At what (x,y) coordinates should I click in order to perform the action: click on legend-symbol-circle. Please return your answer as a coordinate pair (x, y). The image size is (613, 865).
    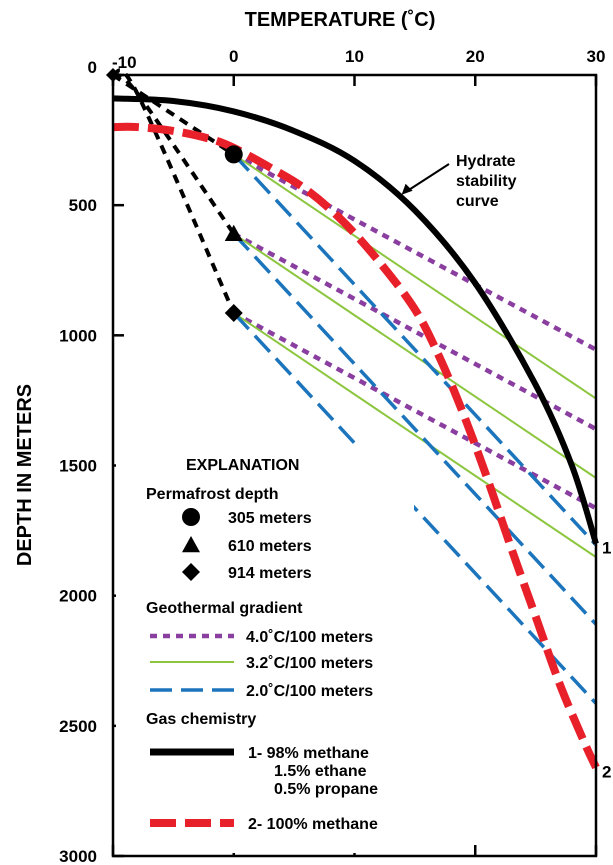
    Looking at the image, I should click on (191, 517).